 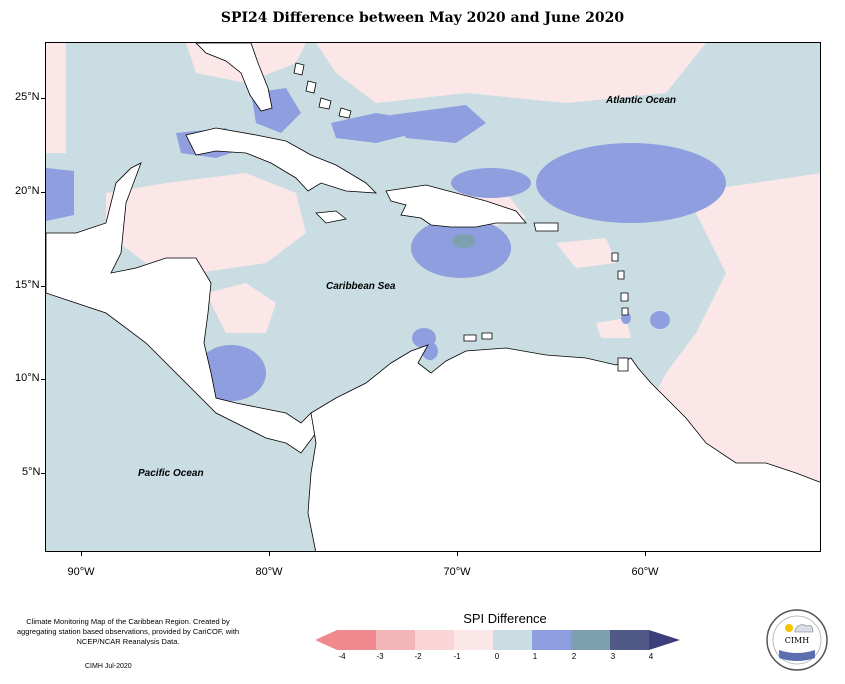 What do you see at coordinates (546, 227) in the screenshot?
I see `puerto-rico-land` at bounding box center [546, 227].